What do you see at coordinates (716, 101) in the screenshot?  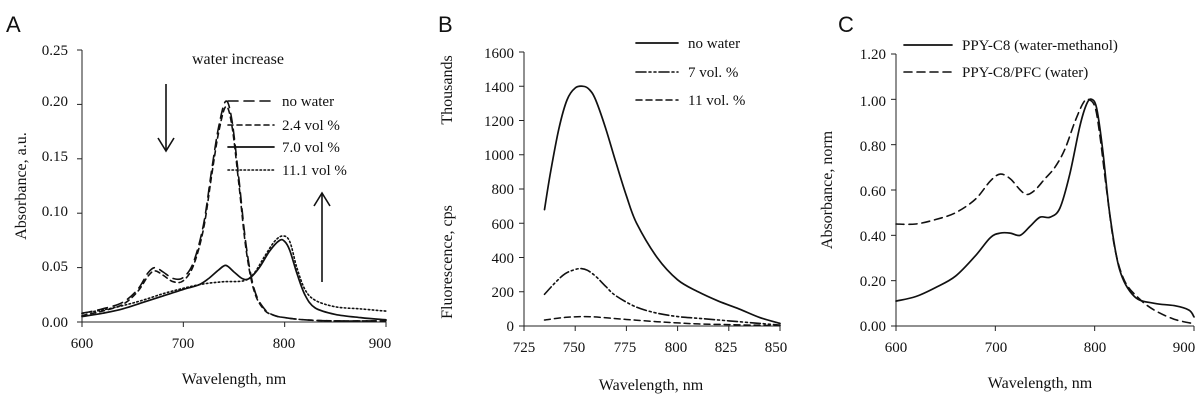 I see `legend-label-11-vol: 11 vol. %` at bounding box center [716, 101].